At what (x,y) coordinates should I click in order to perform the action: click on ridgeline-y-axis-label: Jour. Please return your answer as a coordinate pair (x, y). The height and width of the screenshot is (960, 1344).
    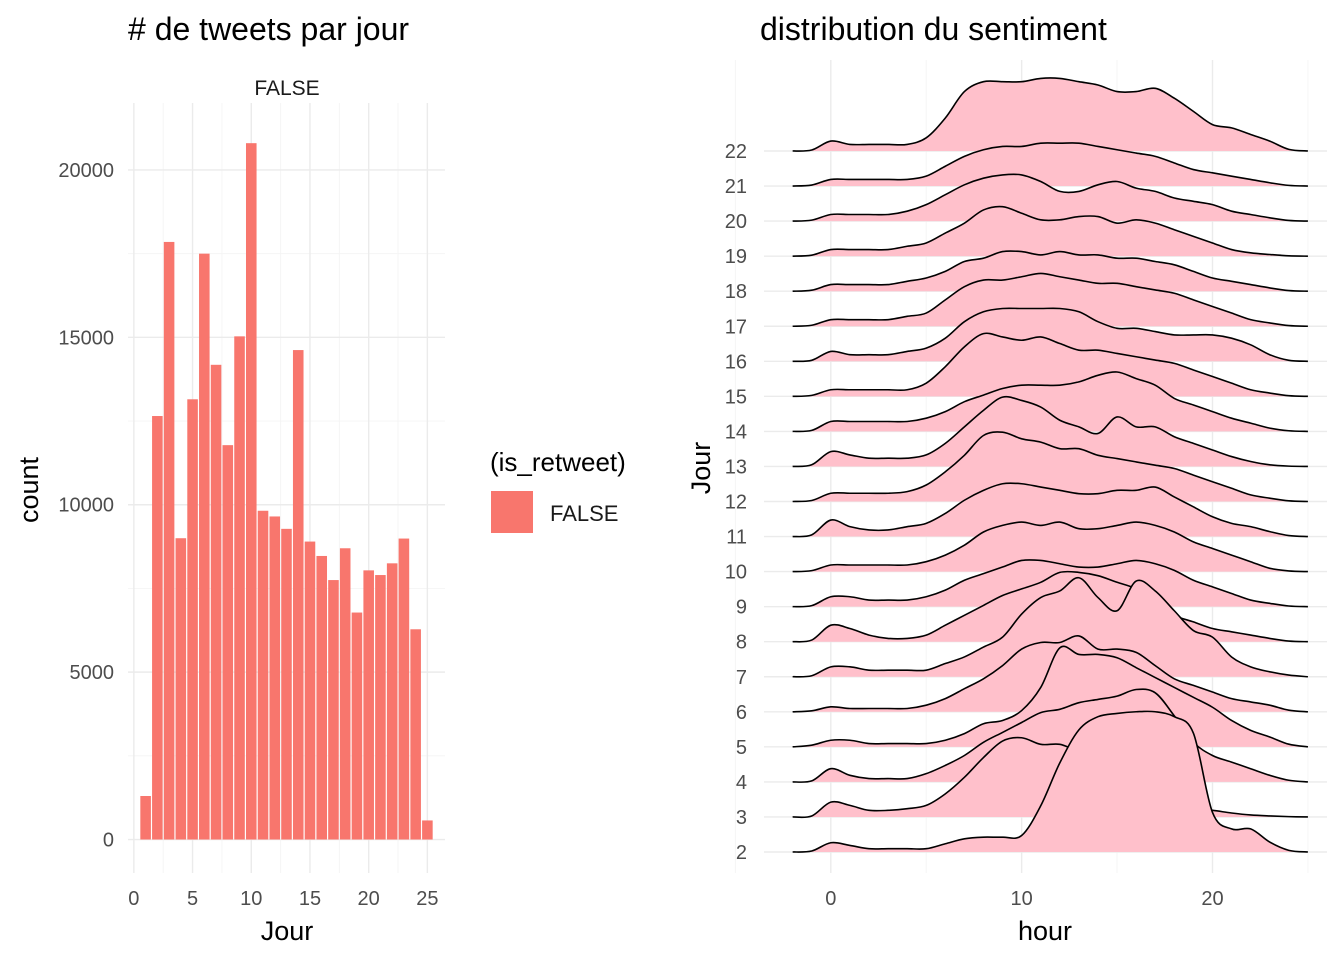
    Looking at the image, I should click on (701, 468).